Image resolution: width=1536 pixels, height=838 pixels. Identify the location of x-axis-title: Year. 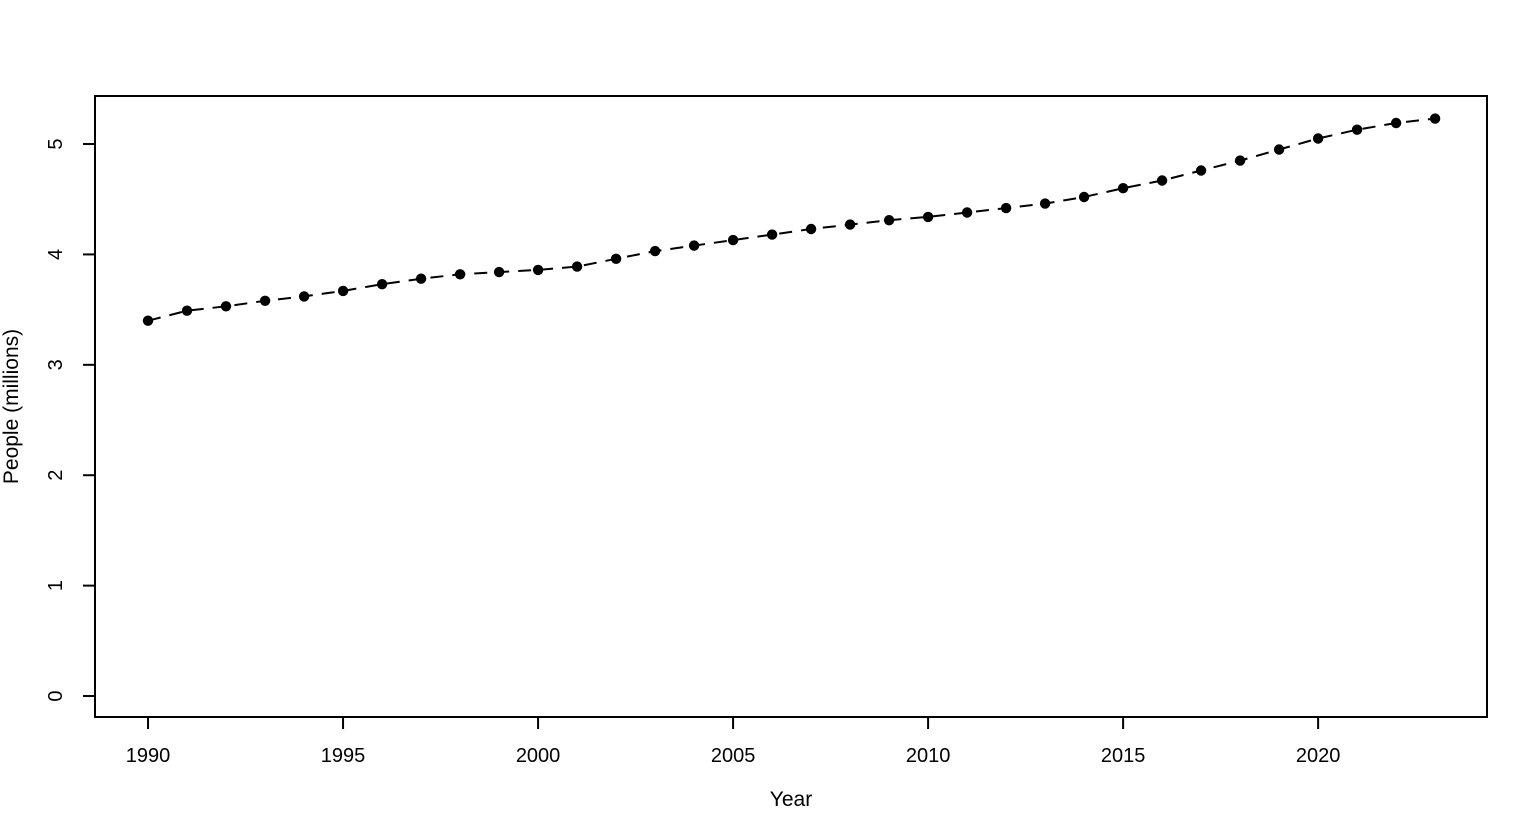
(791, 799).